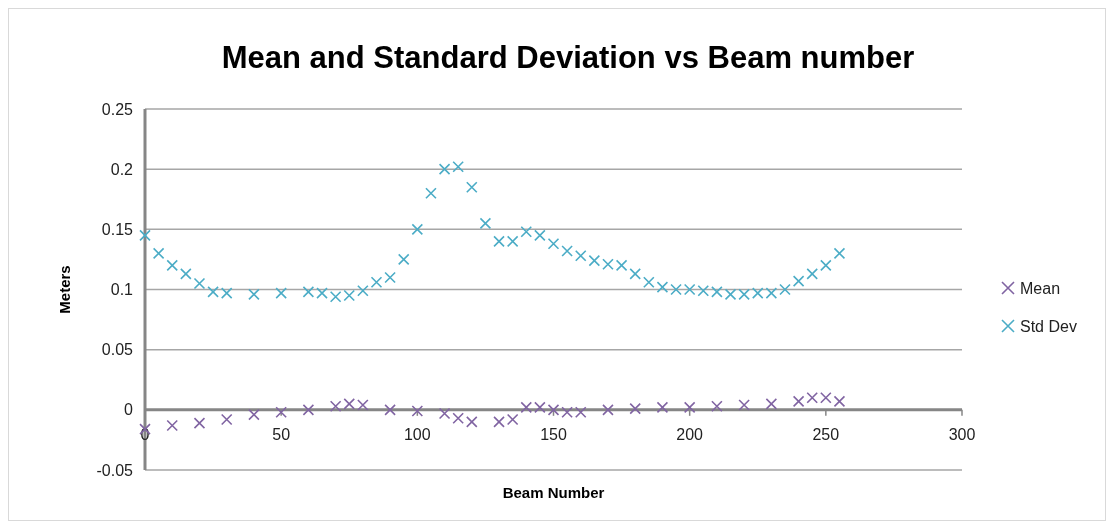 Image resolution: width=1114 pixels, height=529 pixels. Describe the element at coordinates (553, 434) in the screenshot. I see `x-tick-label: 150` at that location.